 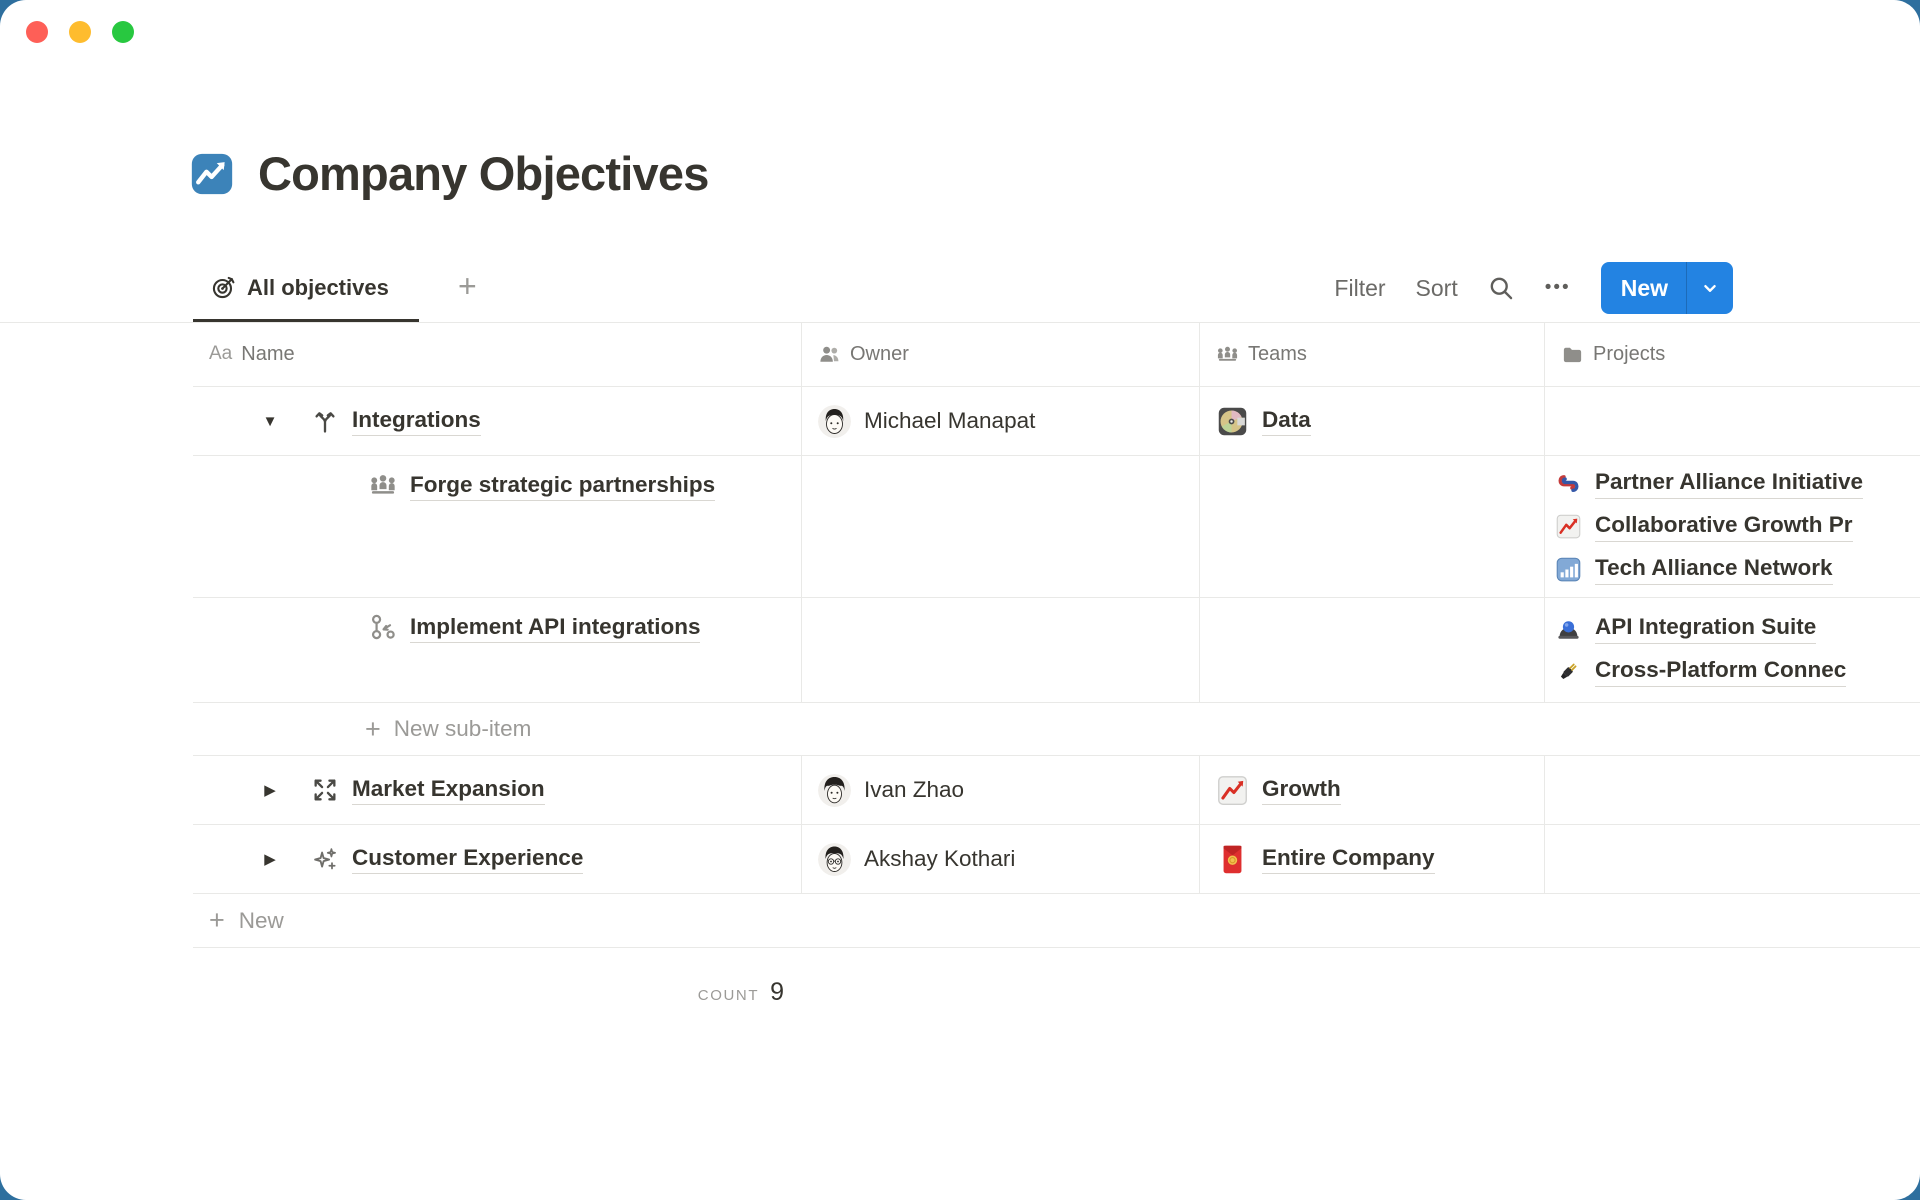 What do you see at coordinates (1348, 859) in the screenshot?
I see `team-link: Entire Company` at bounding box center [1348, 859].